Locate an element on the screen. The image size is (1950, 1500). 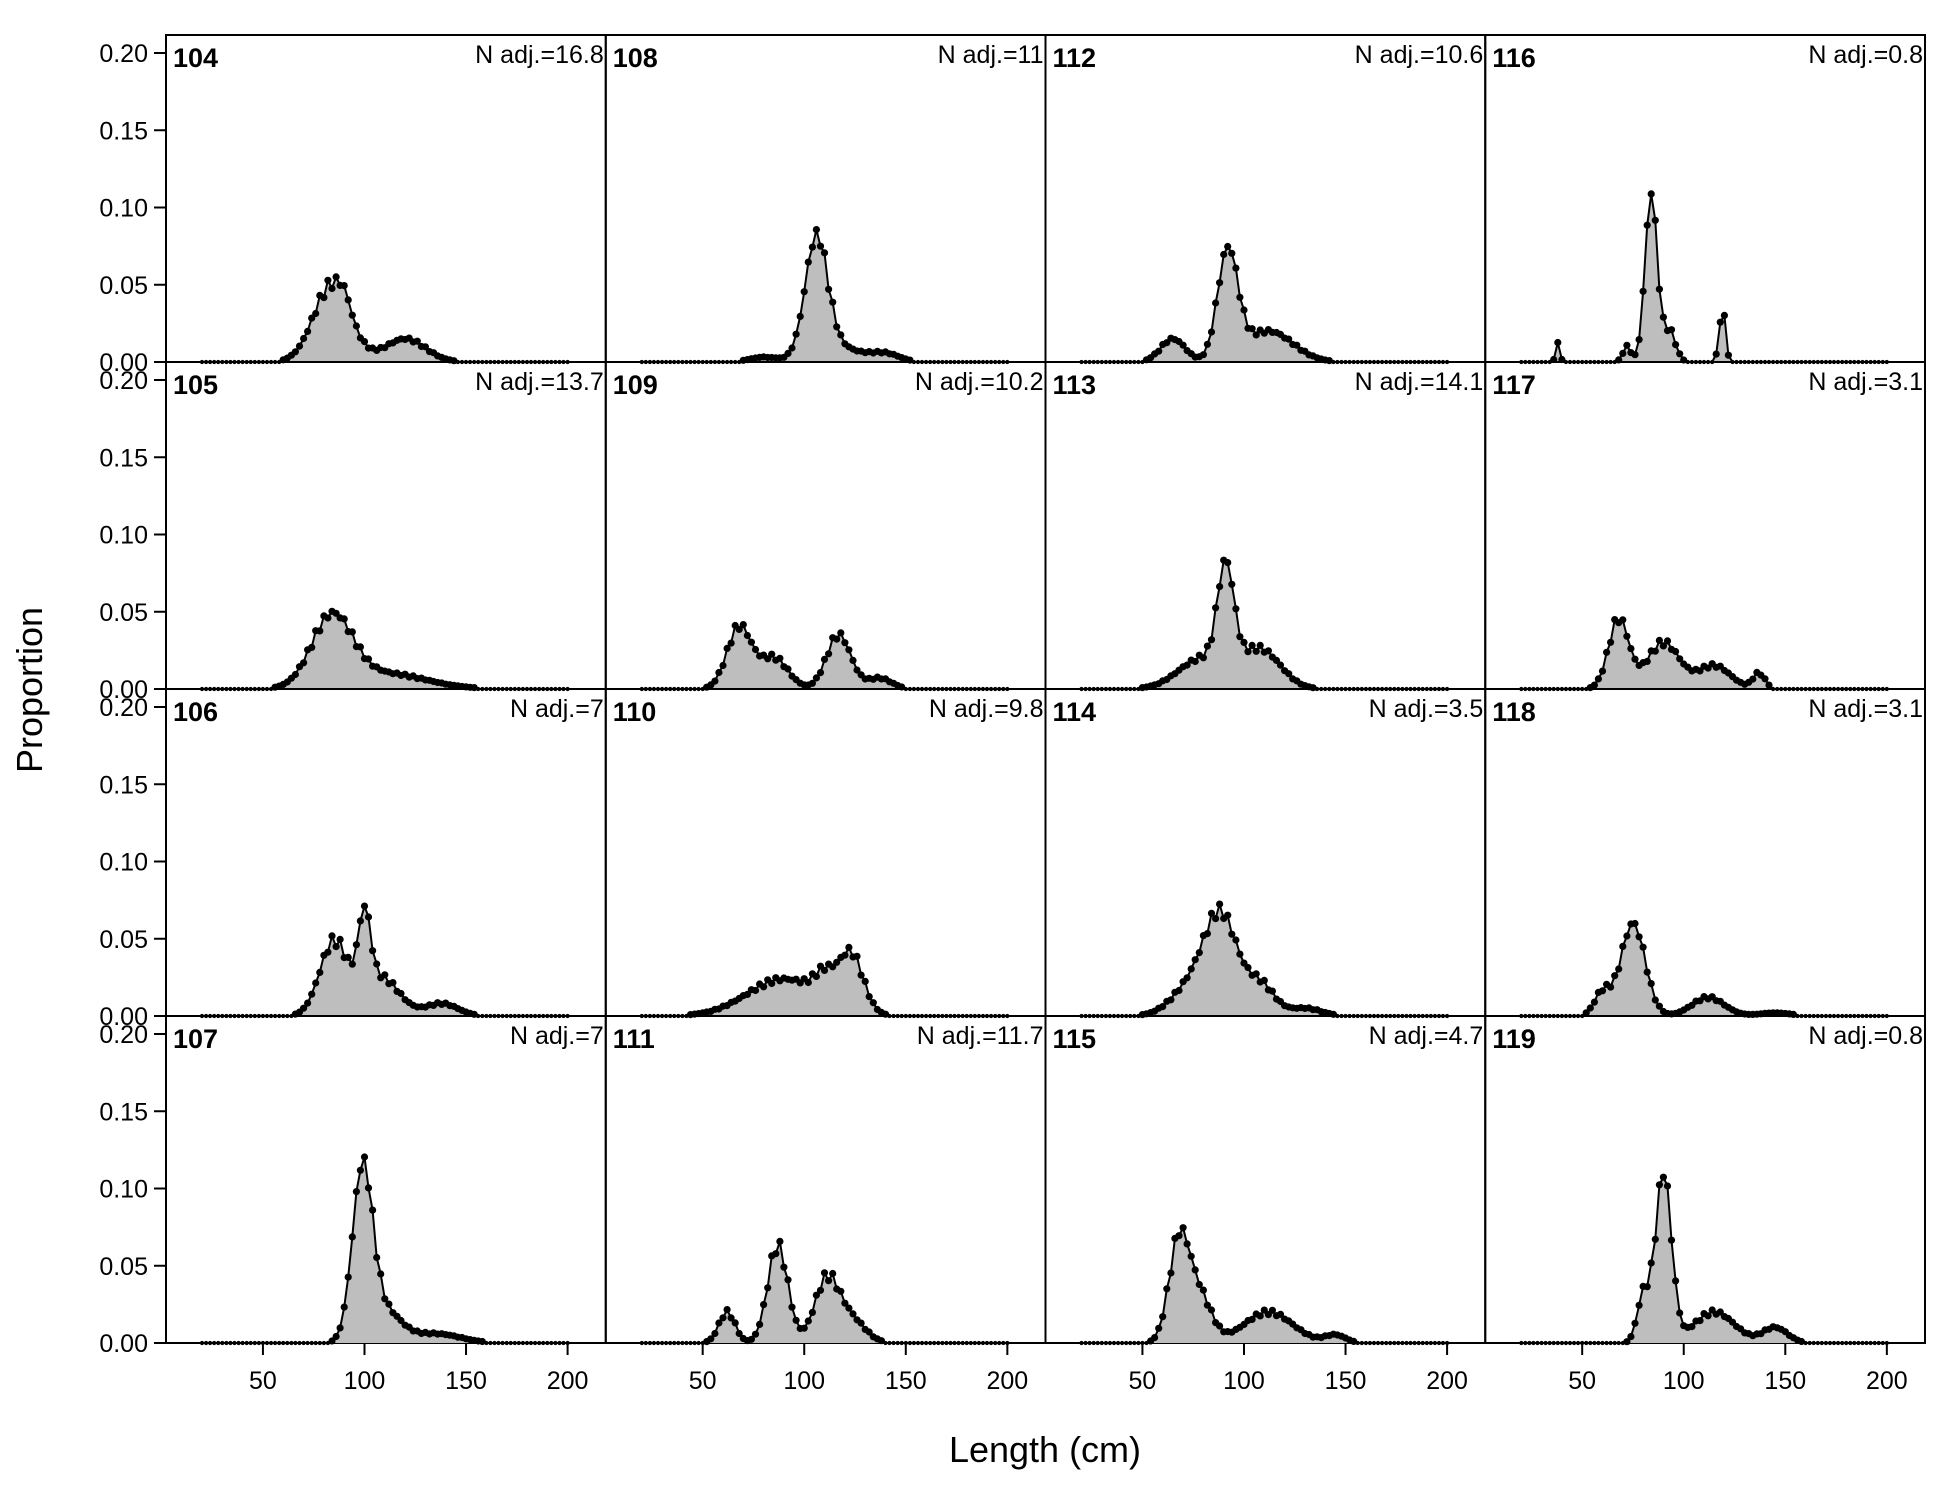
panel-id-label: 107 is located at coordinates (195, 1039).